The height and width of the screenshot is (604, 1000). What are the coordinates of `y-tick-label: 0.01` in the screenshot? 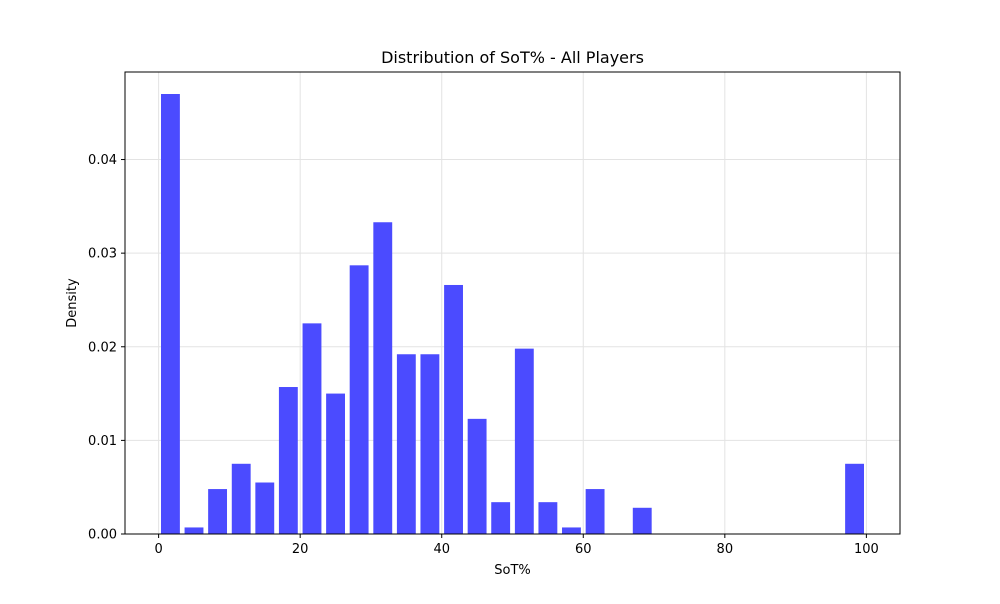 It's located at (102, 441).